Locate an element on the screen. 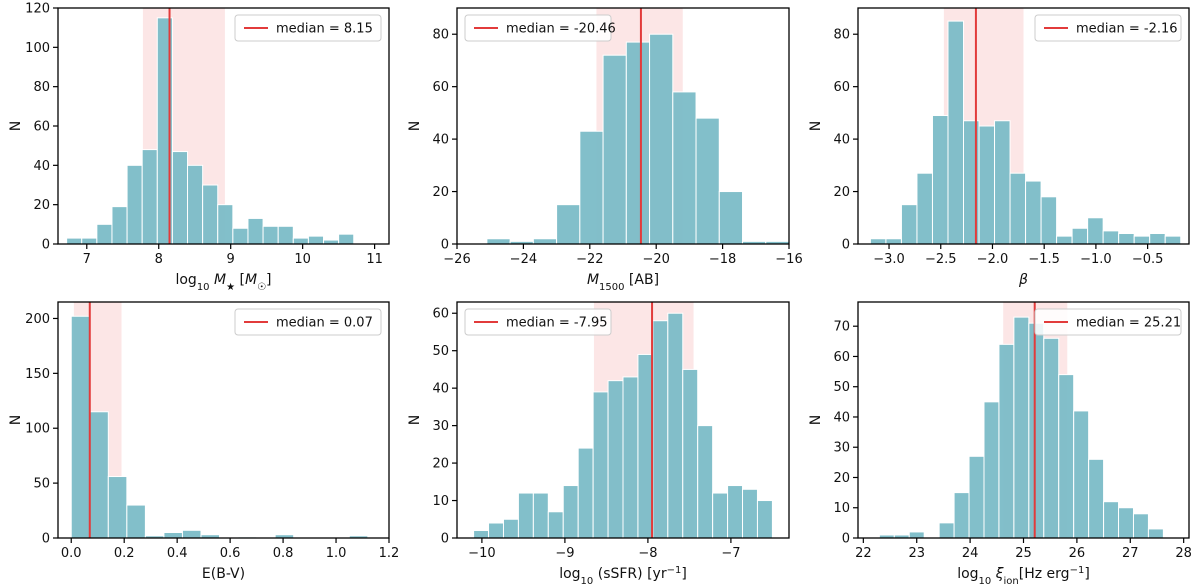 Image resolution: width=1200 pixels, height=588 pixels. x-tick-label: 24 is located at coordinates (970, 553).